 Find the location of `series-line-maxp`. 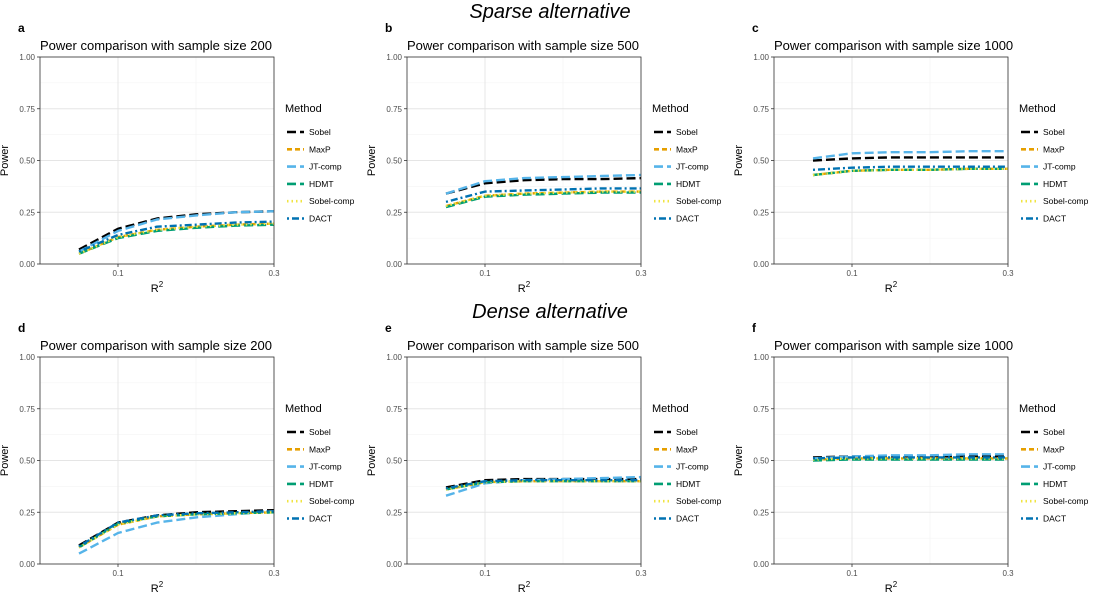

series-line-maxp is located at coordinates (176, 238).